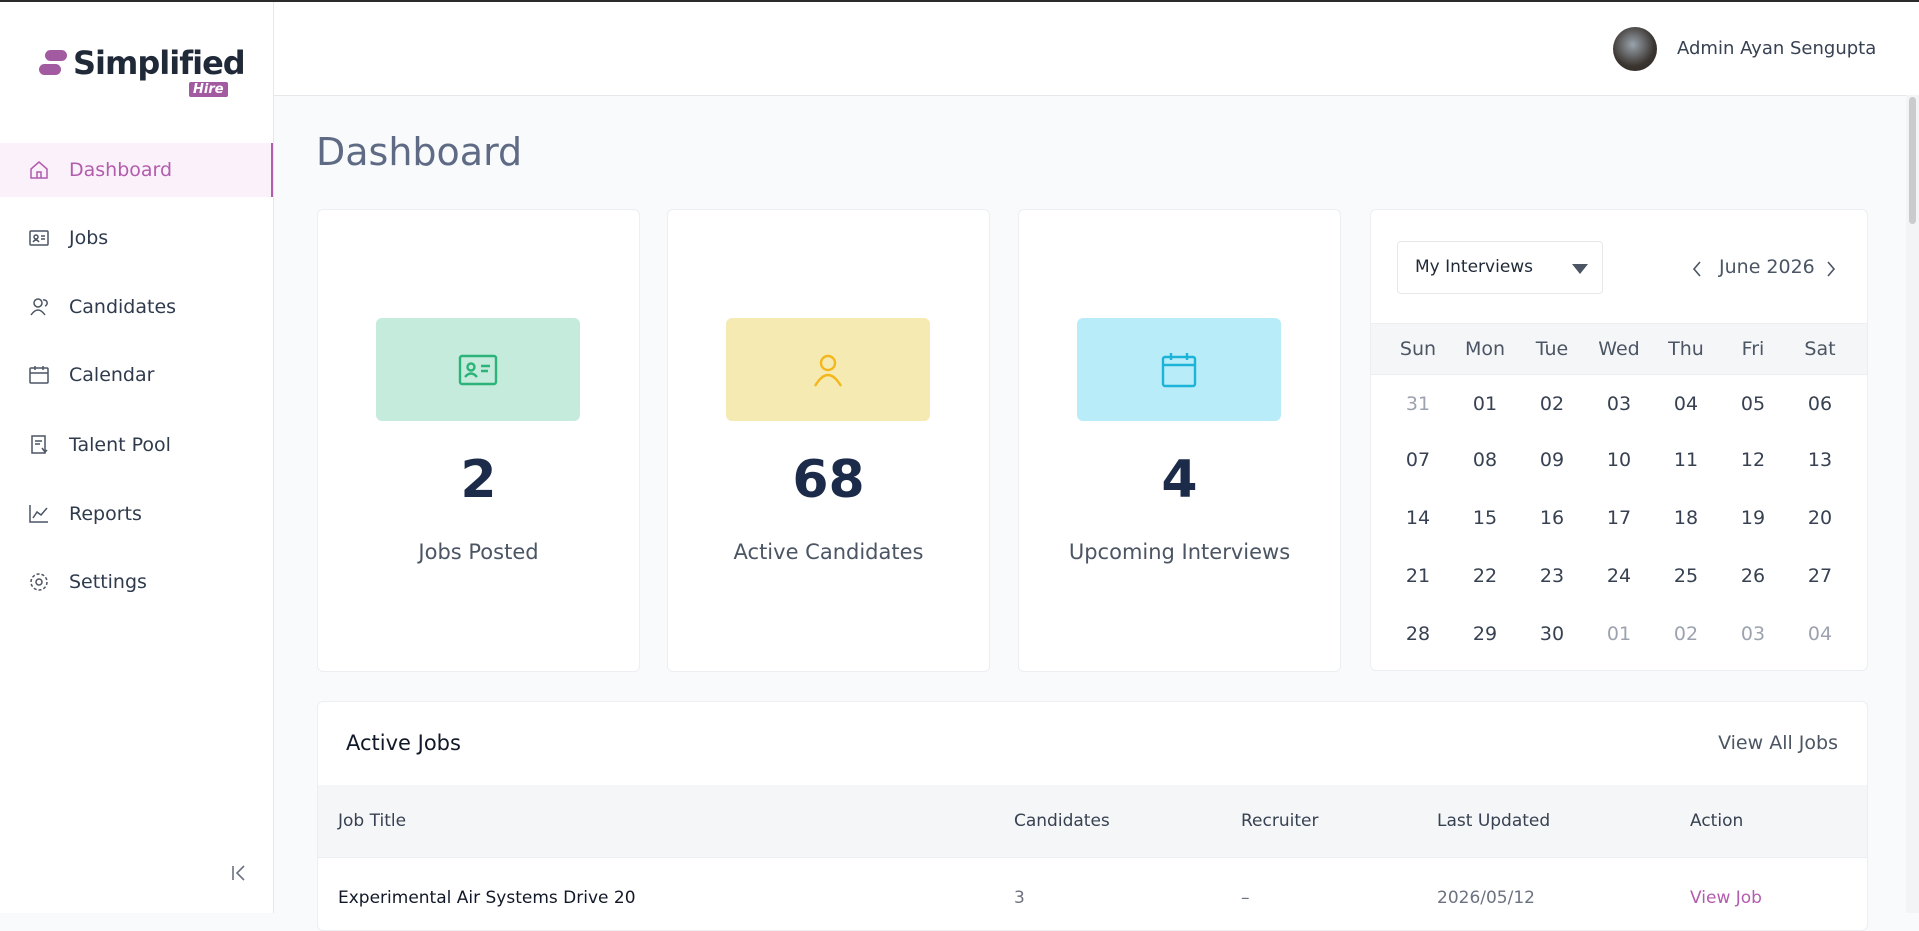  Describe the element at coordinates (208, 89) in the screenshot. I see `logo-tag: Hire` at that location.